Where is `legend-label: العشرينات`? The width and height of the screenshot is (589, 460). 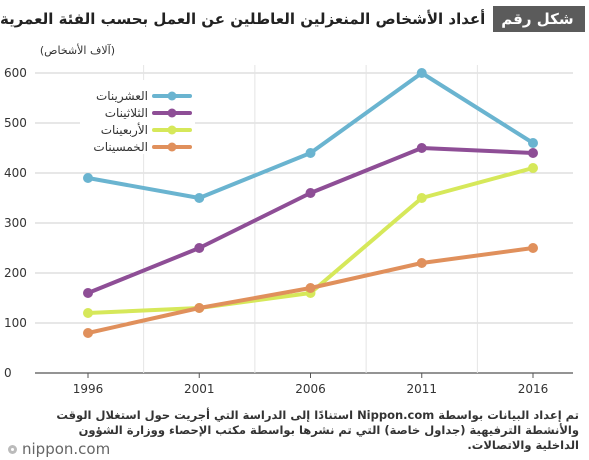
legend-label: العشرينات is located at coordinates (122, 96).